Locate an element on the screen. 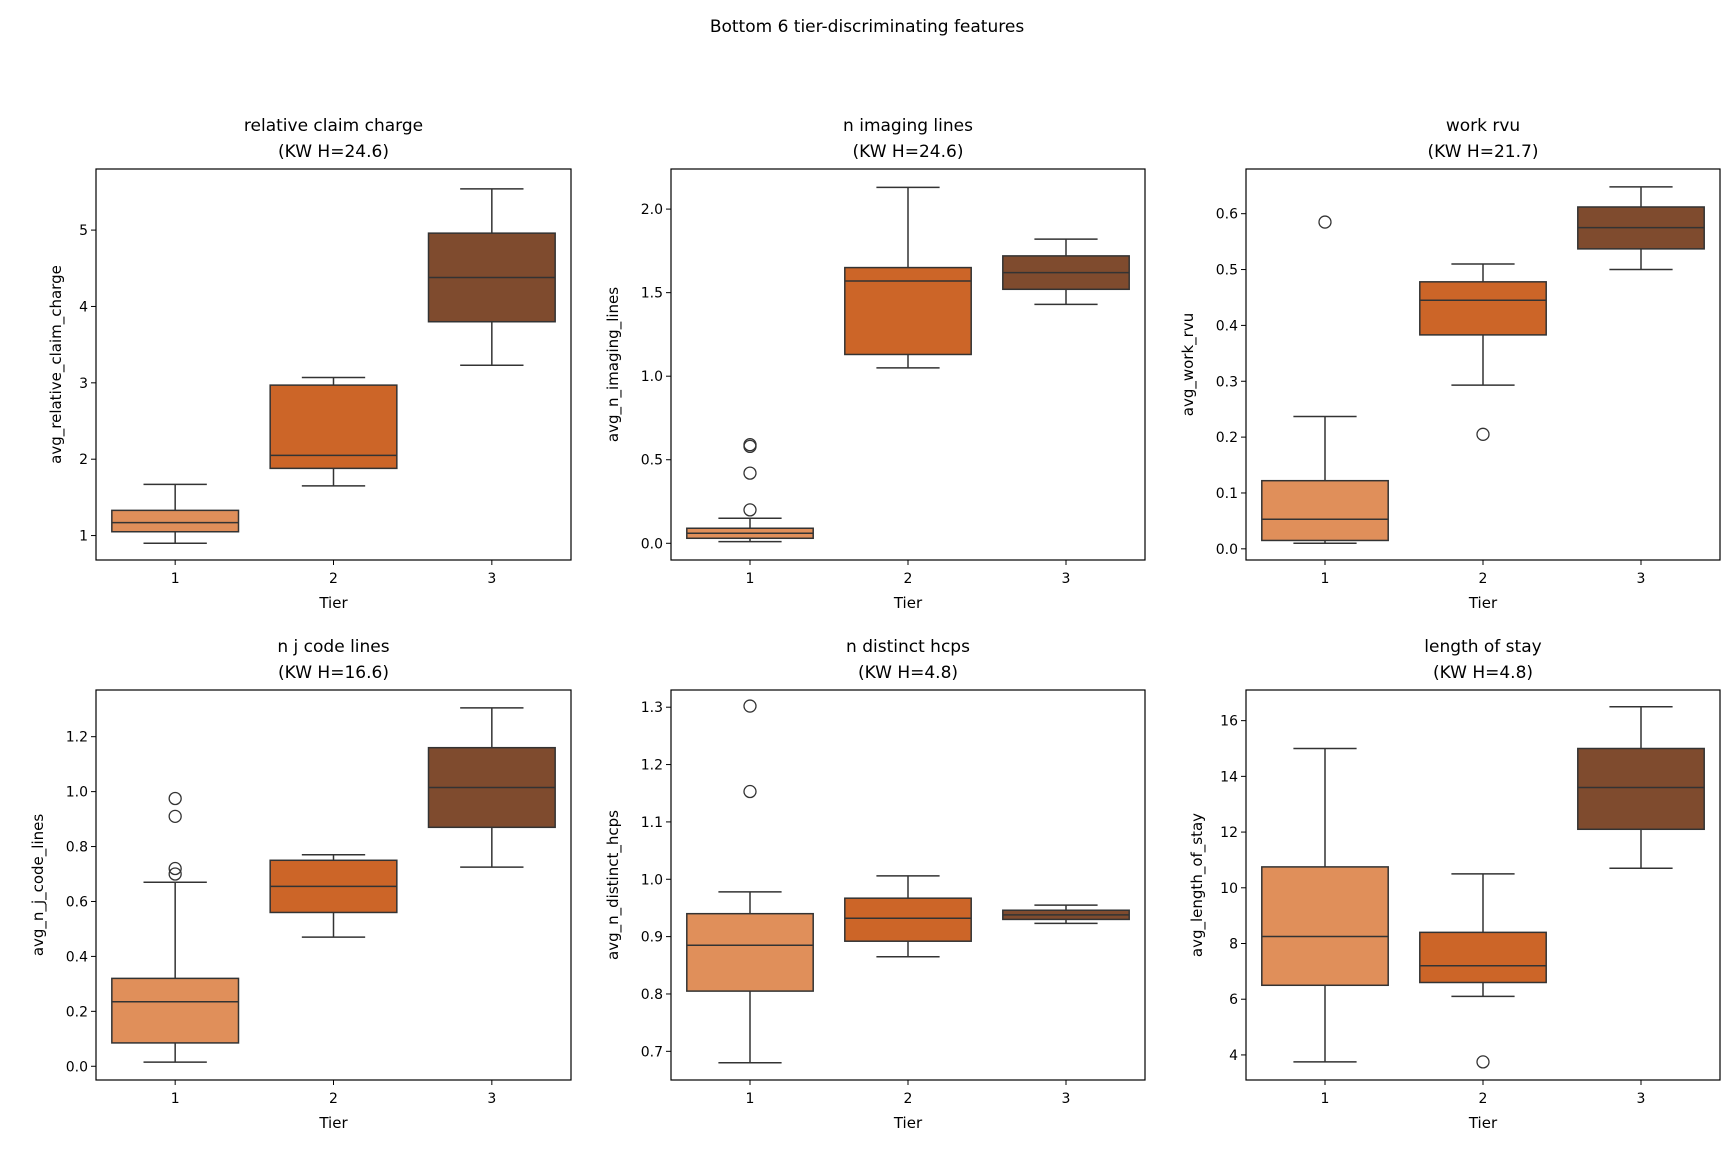 The image size is (1734, 1176). y-tick-label: 1.1 is located at coordinates (652, 823).